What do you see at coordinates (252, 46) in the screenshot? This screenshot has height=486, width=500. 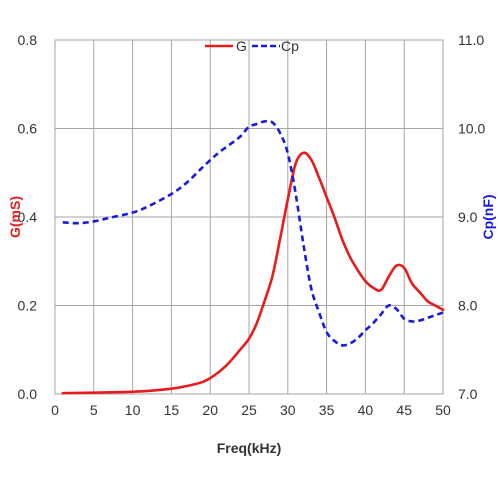 I see `legend: G Cp` at bounding box center [252, 46].